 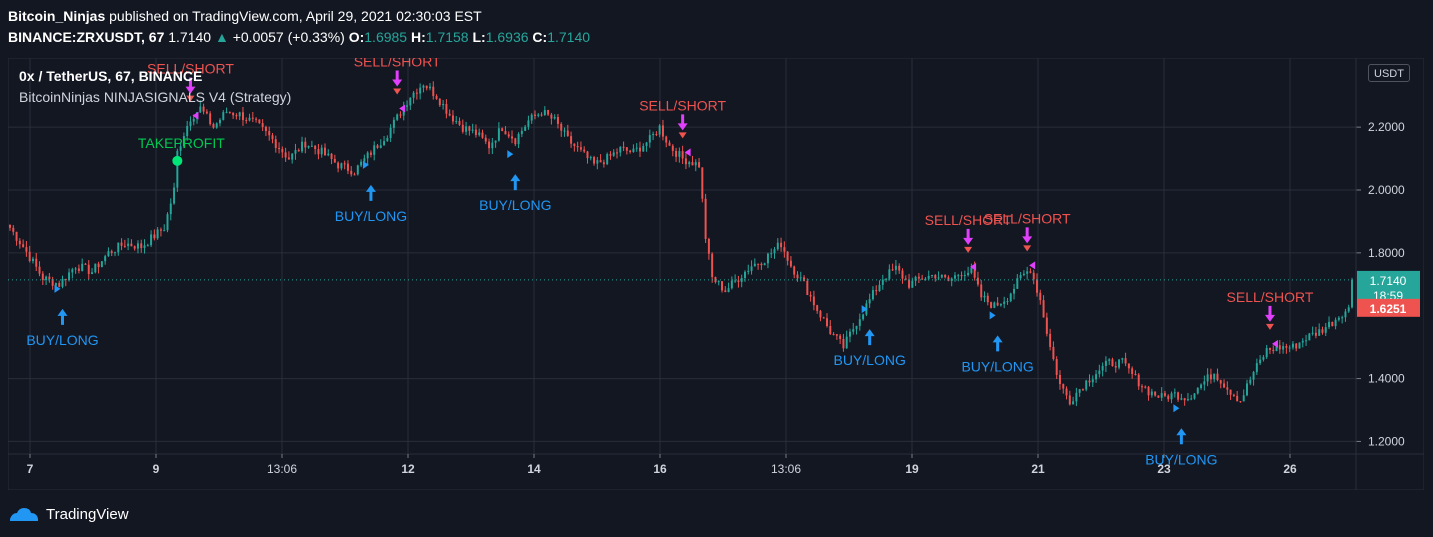 I want to click on buy-long-label: BUY/LONG, so click(x=515, y=205).